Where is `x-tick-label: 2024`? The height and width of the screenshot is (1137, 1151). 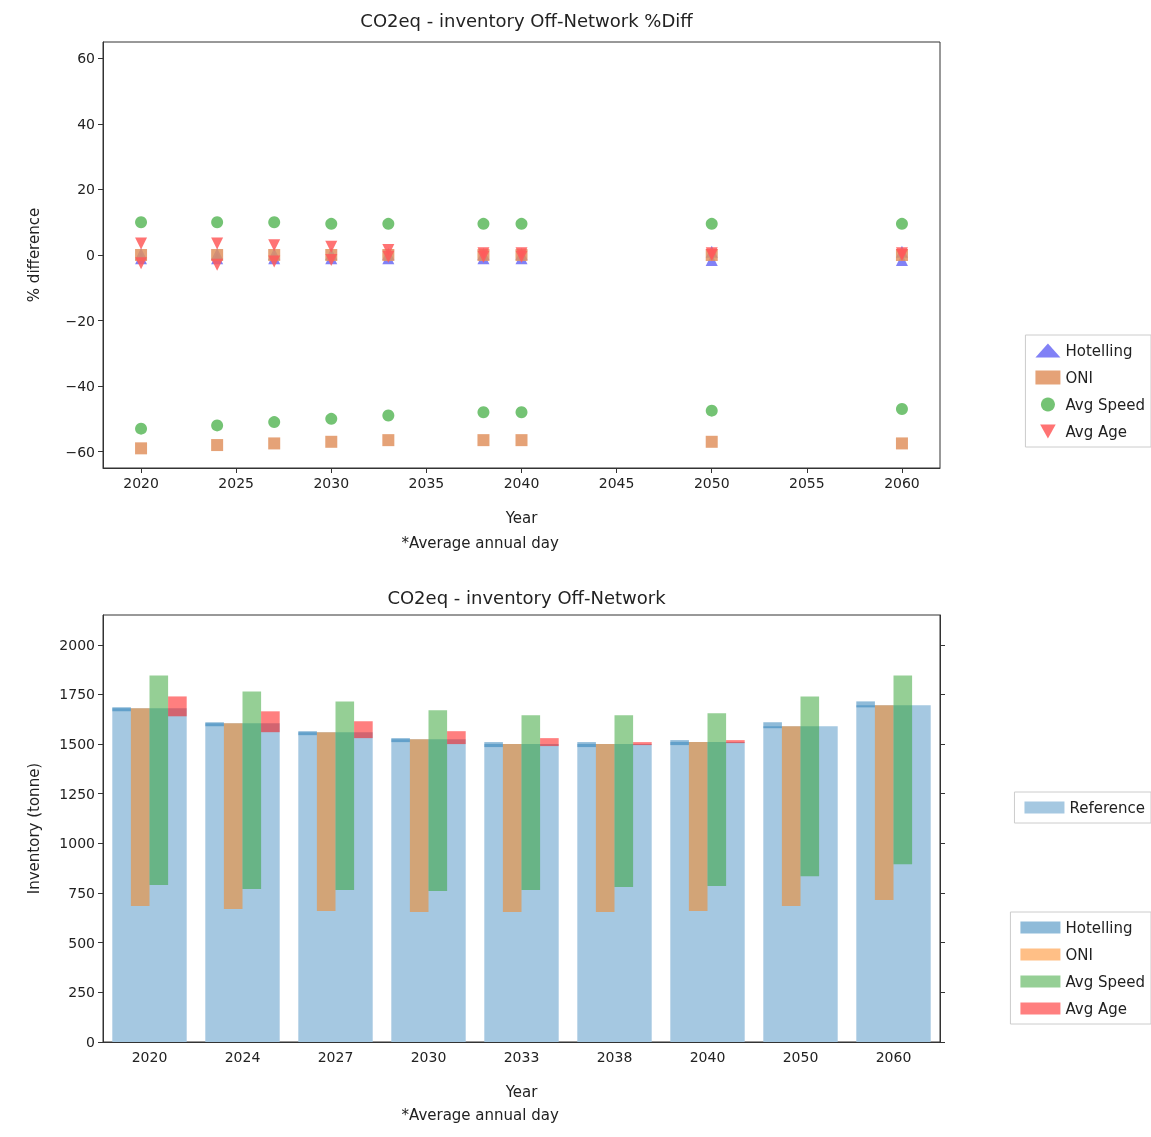
x-tick-label: 2024 is located at coordinates (242, 1057).